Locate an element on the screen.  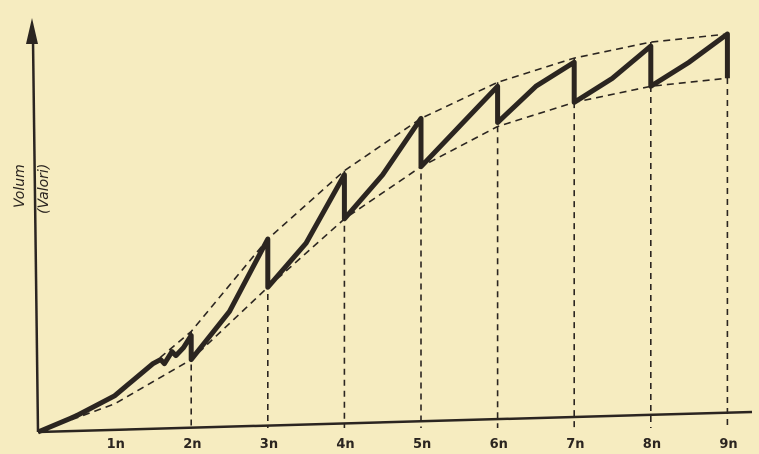
x-axis is located at coordinates (395, 422).